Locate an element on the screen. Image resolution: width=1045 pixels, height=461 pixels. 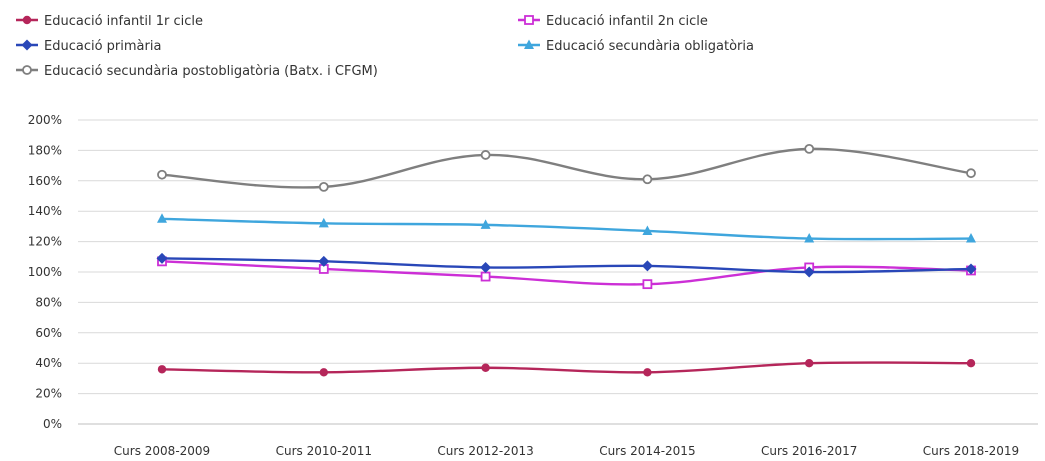
x-tick-label: Curs 2016-2017 is located at coordinates (809, 451).